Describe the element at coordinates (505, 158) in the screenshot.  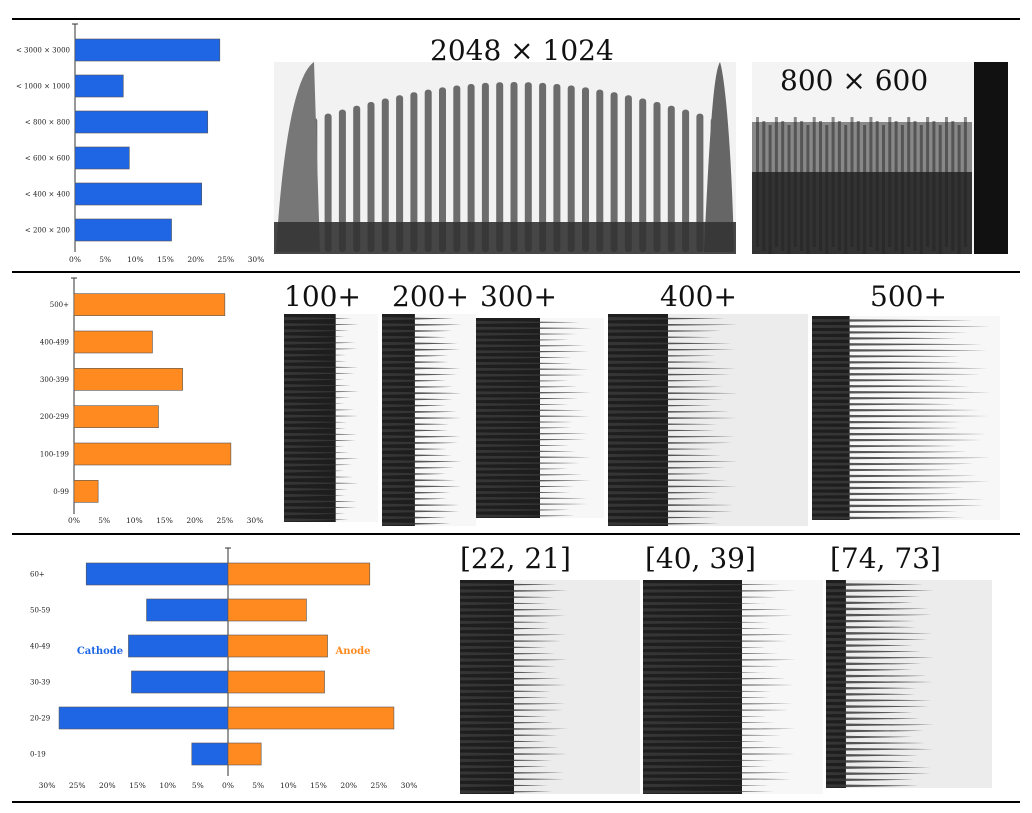
I see `xray-2048-svg` at that location.